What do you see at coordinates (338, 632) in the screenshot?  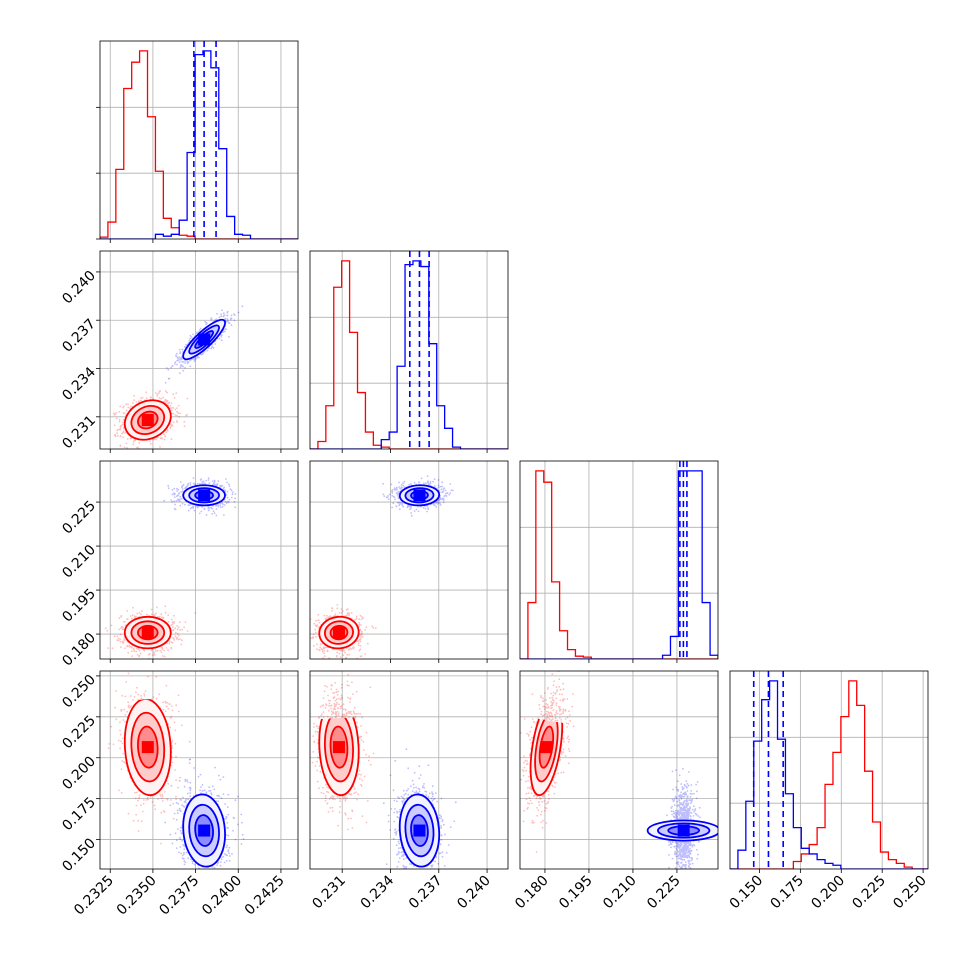 I see `density-peak` at bounding box center [338, 632].